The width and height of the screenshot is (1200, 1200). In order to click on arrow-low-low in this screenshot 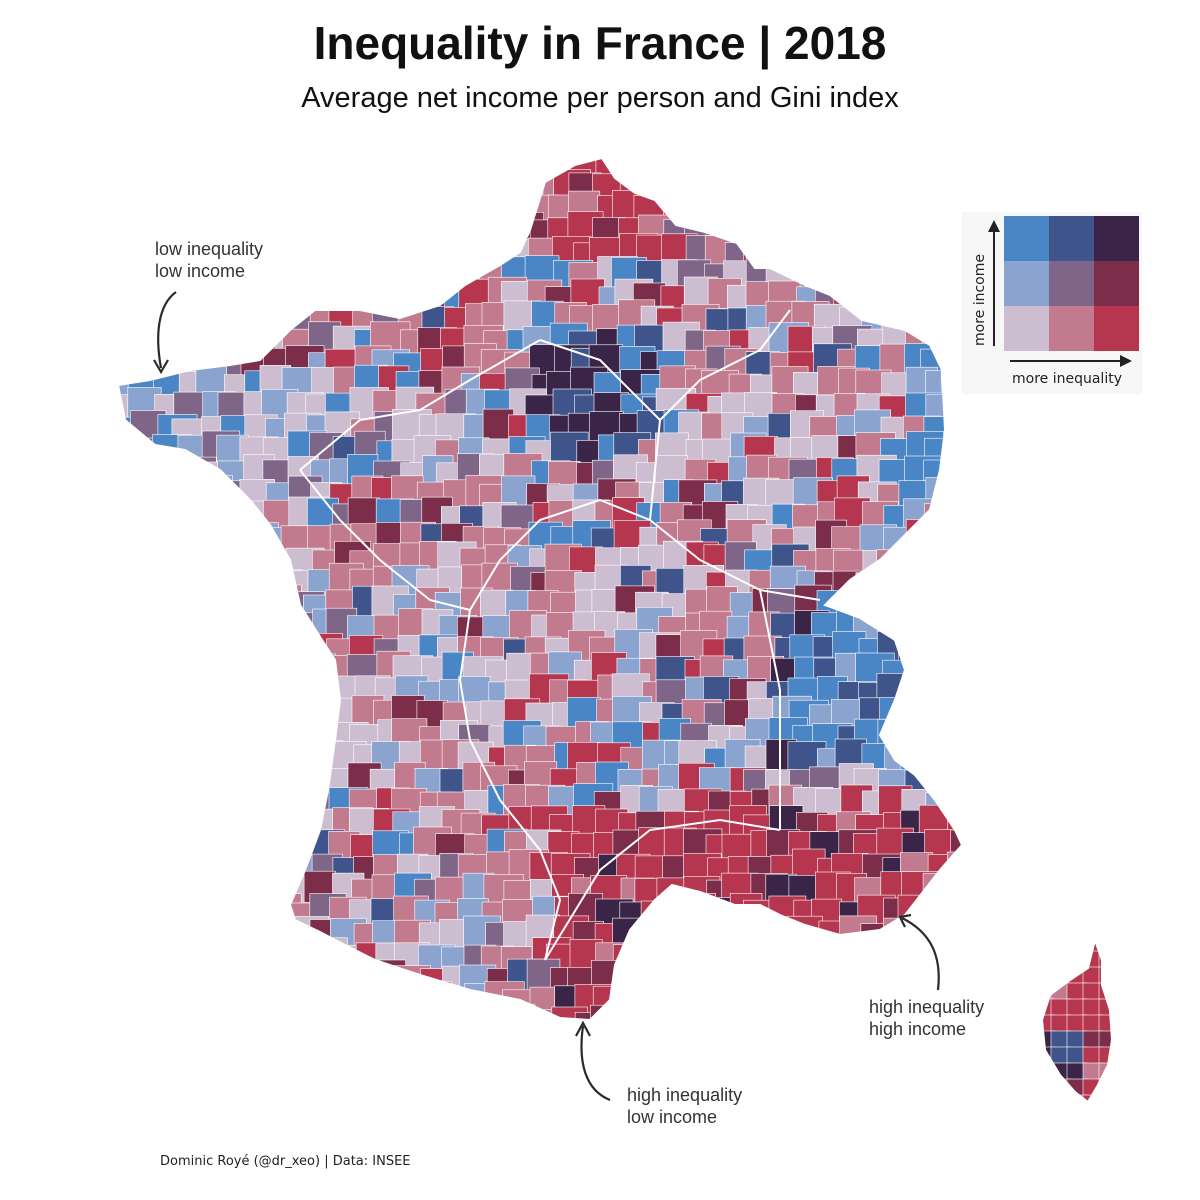, I will do `click(167, 330)`.